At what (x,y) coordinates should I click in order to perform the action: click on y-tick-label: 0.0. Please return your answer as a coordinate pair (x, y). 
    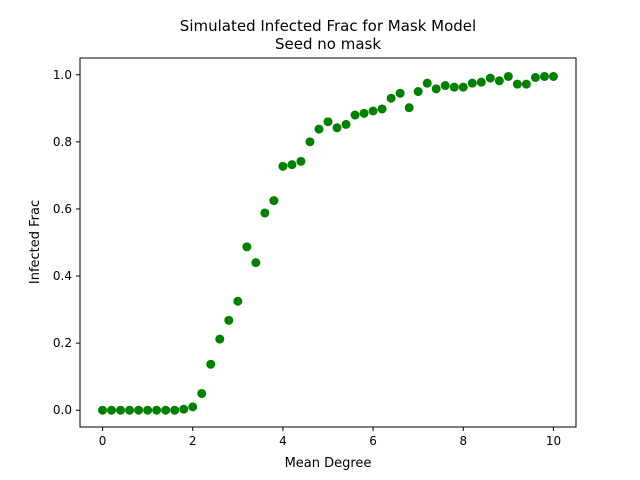
    Looking at the image, I should click on (62, 410).